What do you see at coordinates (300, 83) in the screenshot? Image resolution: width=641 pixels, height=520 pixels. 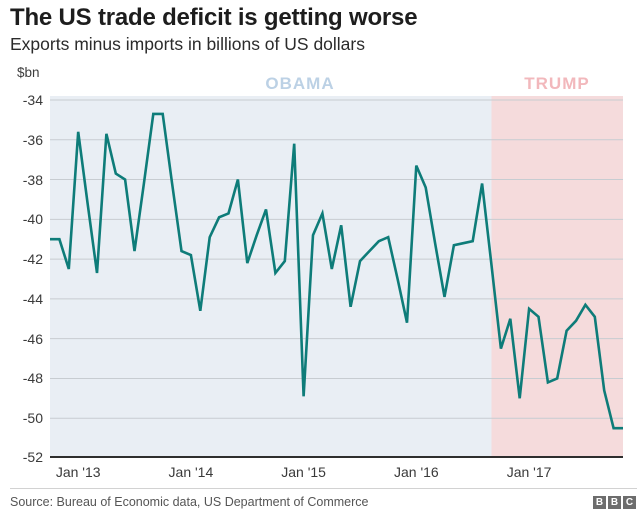 I see `era-label-obama: OBAMA` at bounding box center [300, 83].